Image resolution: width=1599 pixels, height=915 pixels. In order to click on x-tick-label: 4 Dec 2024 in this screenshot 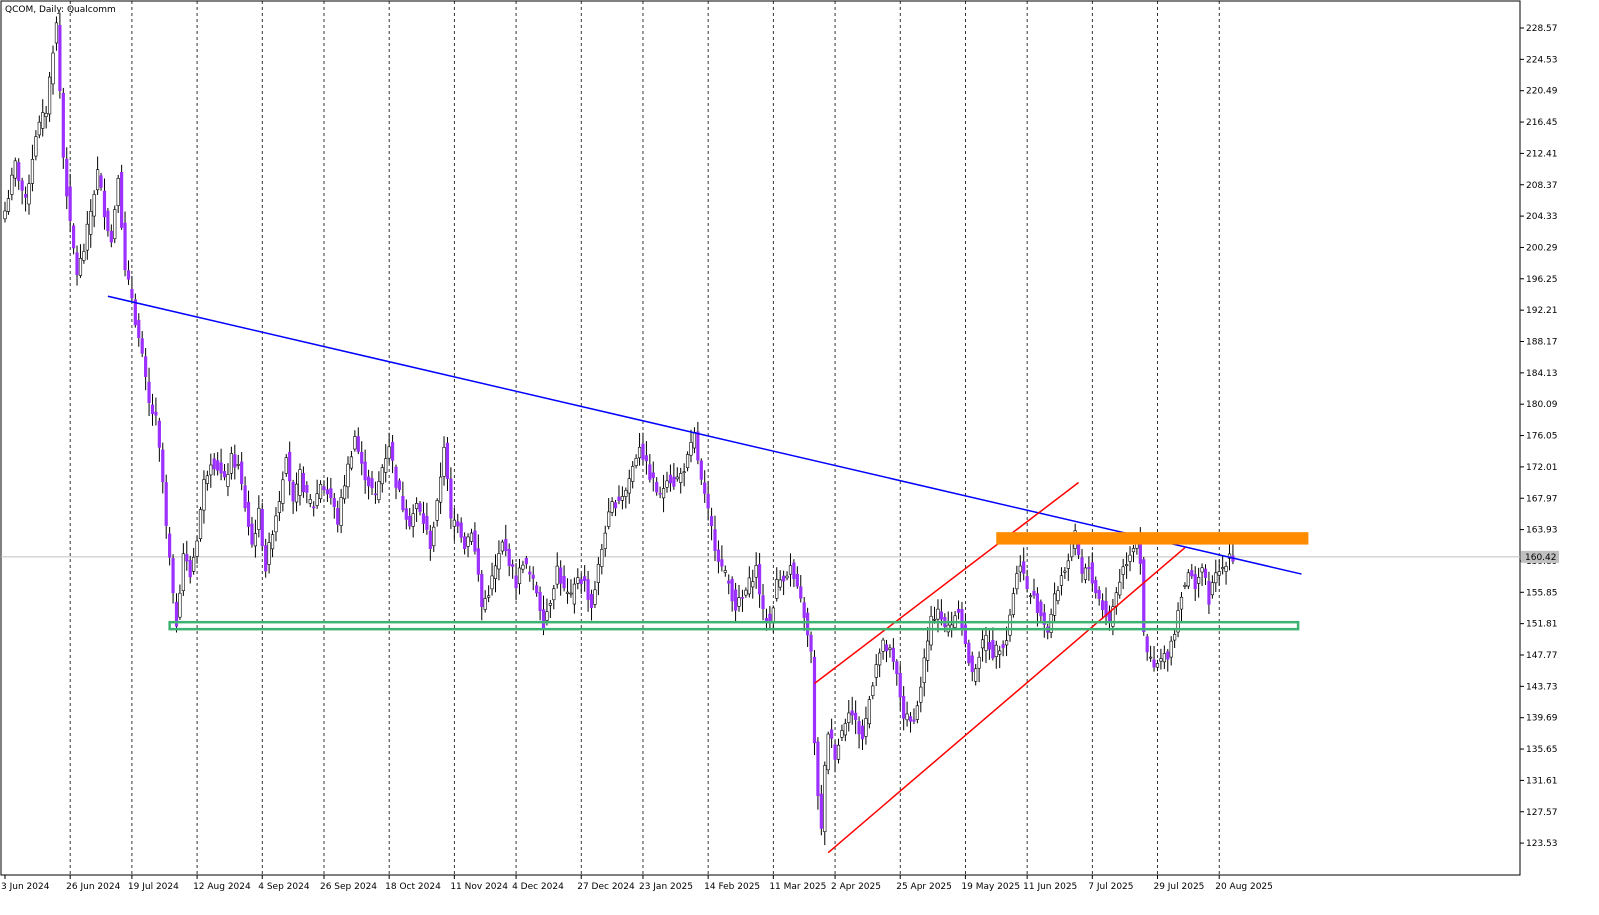, I will do `click(538, 887)`.